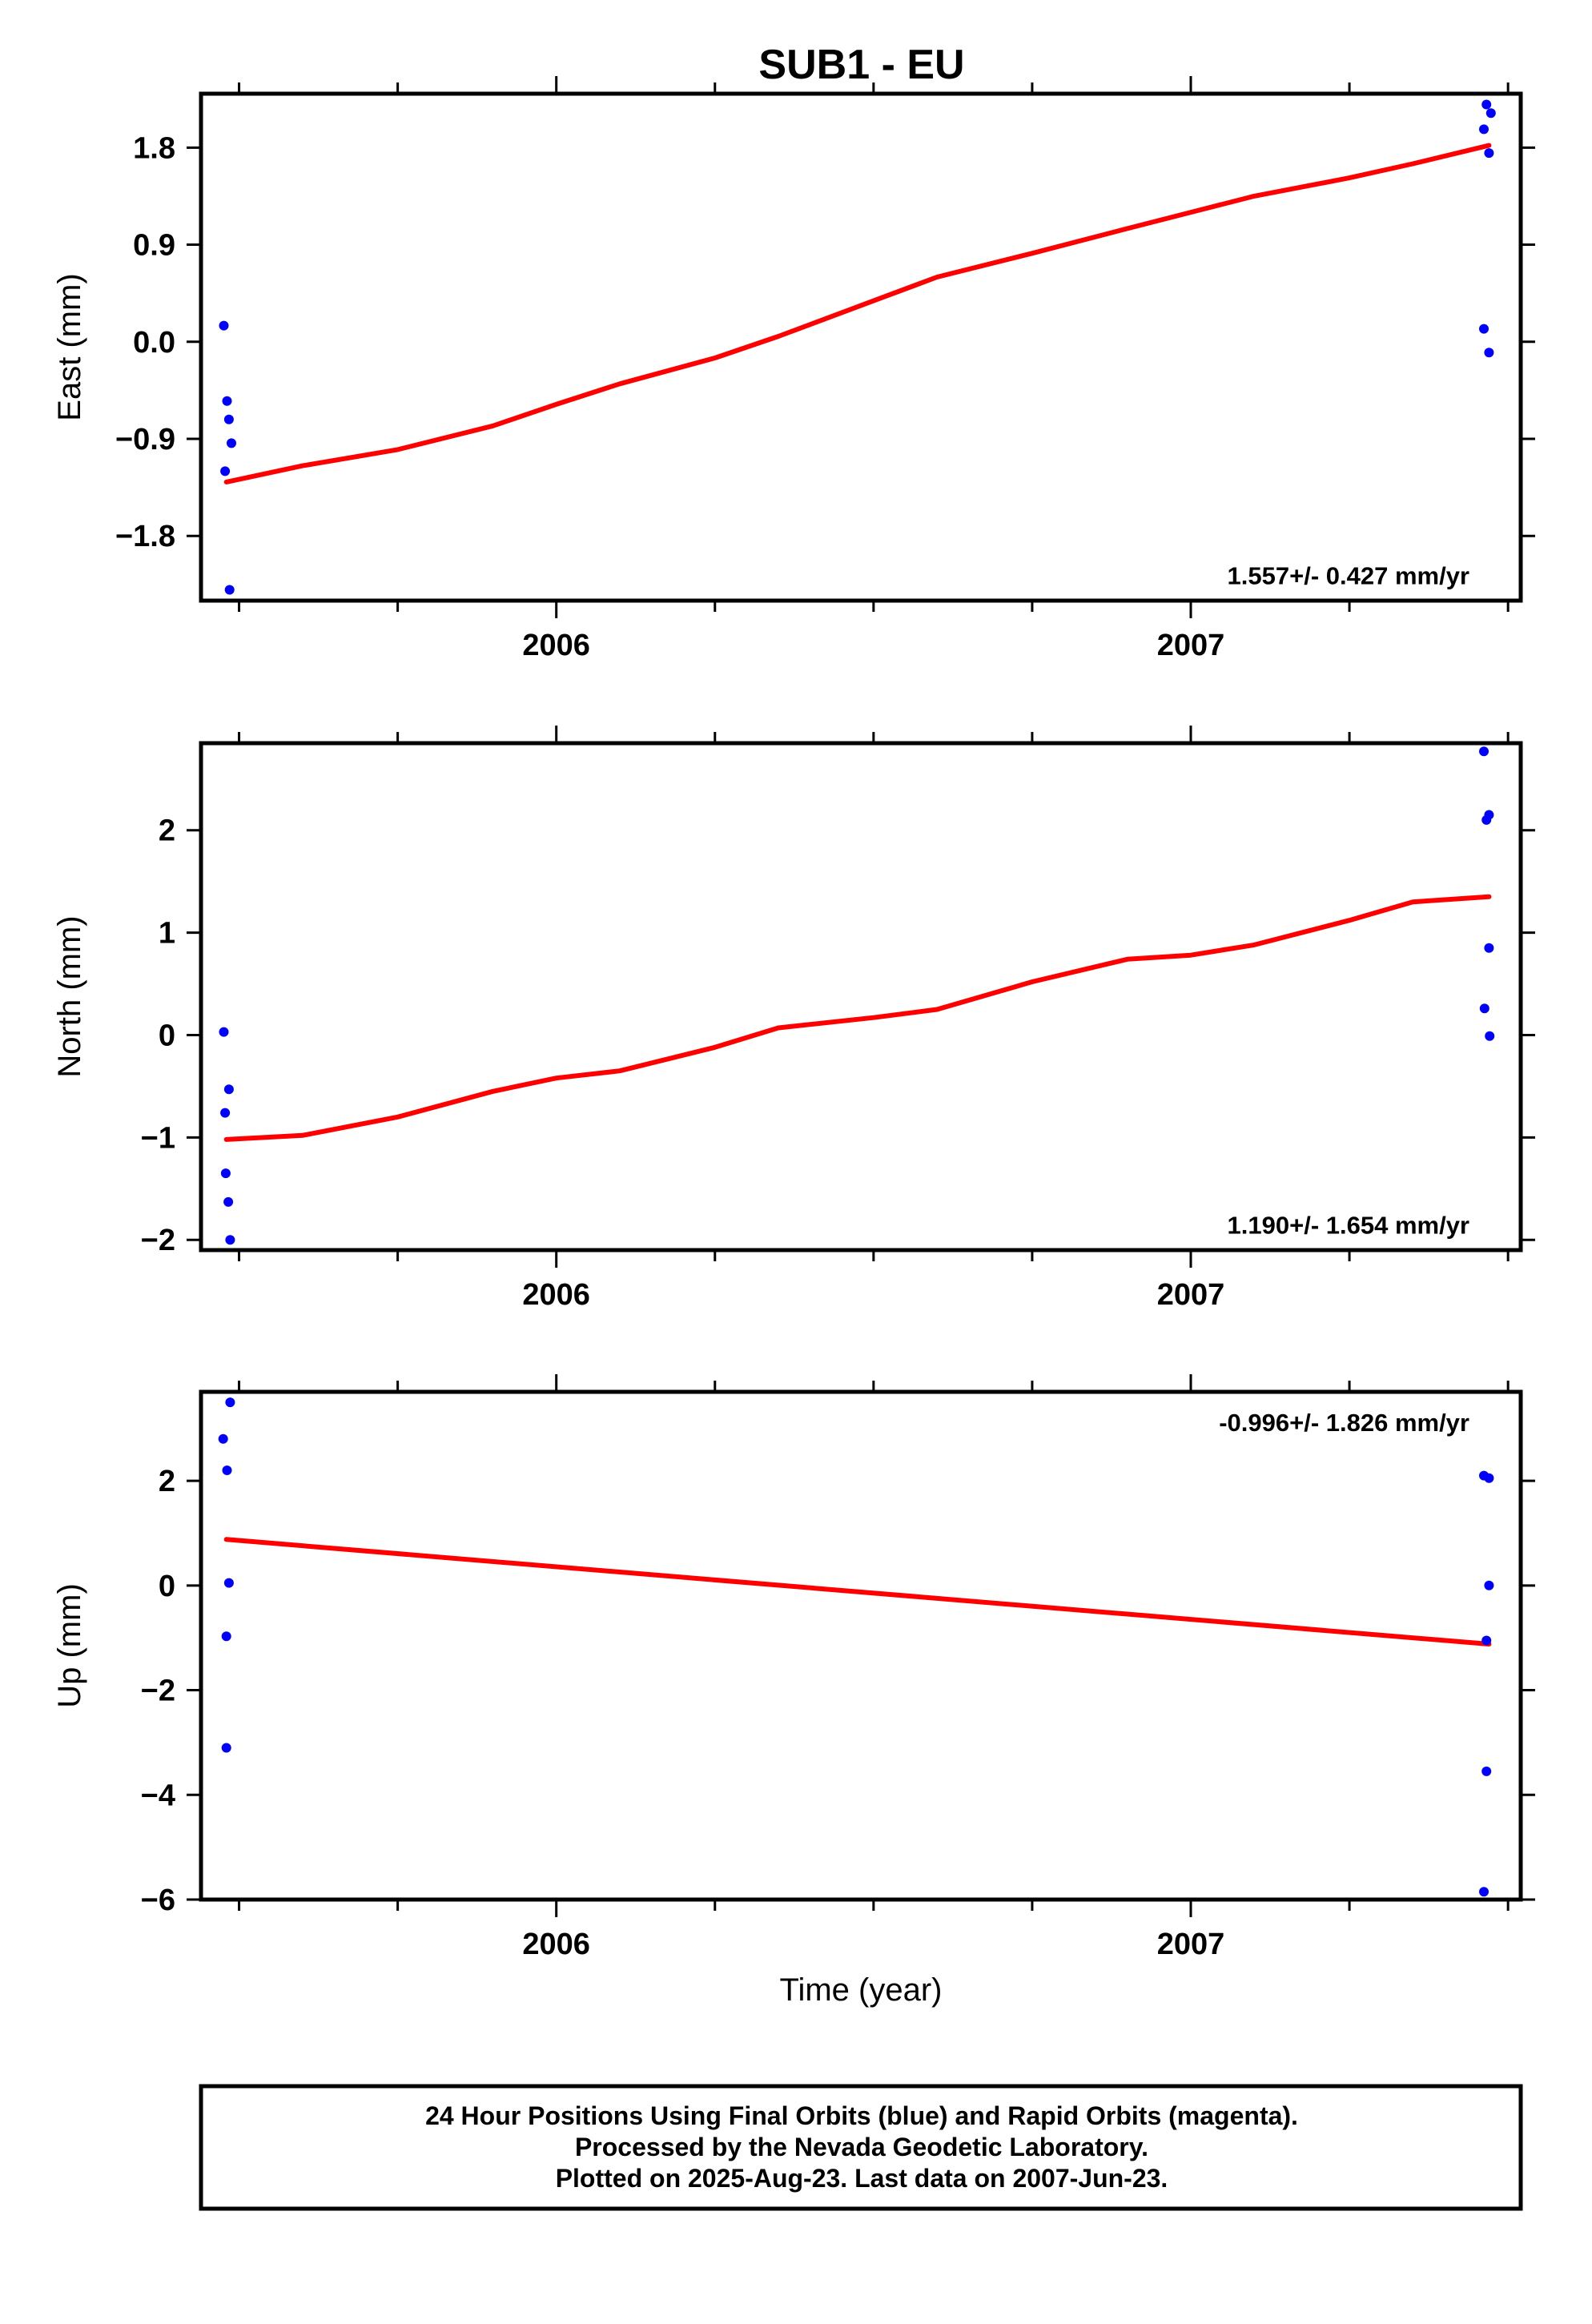 Image resolution: width=1592 pixels, height=2324 pixels. Describe the element at coordinates (145, 439) in the screenshot. I see `y-tick-label: −0.9` at that location.